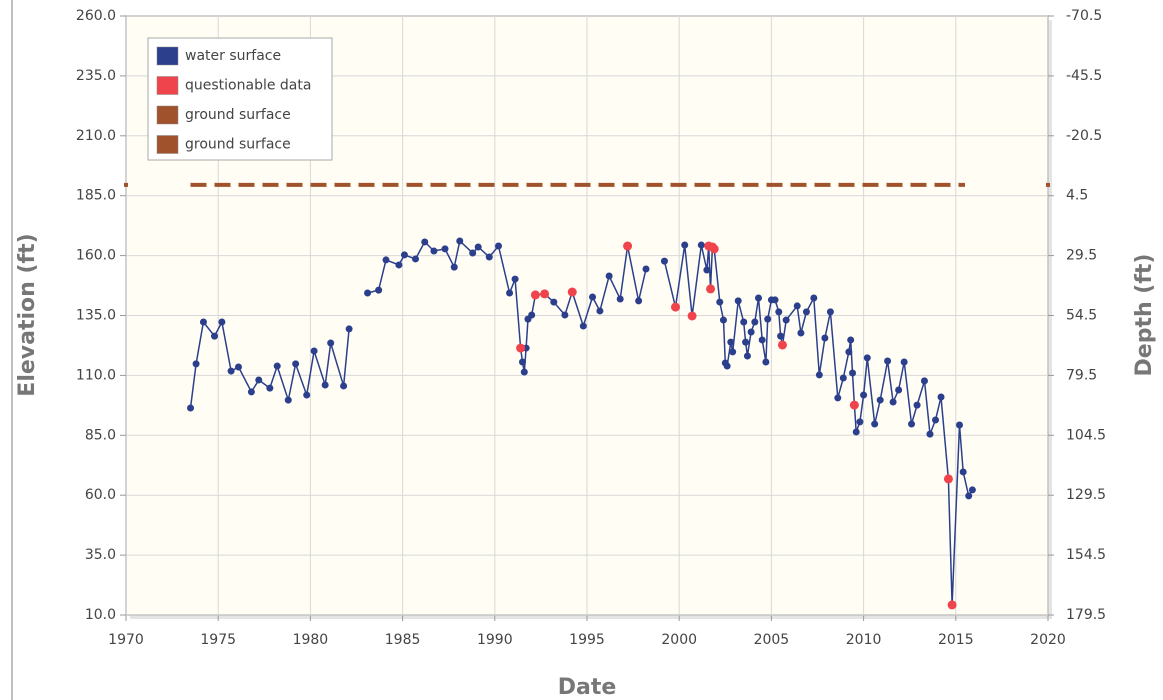  I want to click on y-tick-label: 10.0, so click(100, 615).